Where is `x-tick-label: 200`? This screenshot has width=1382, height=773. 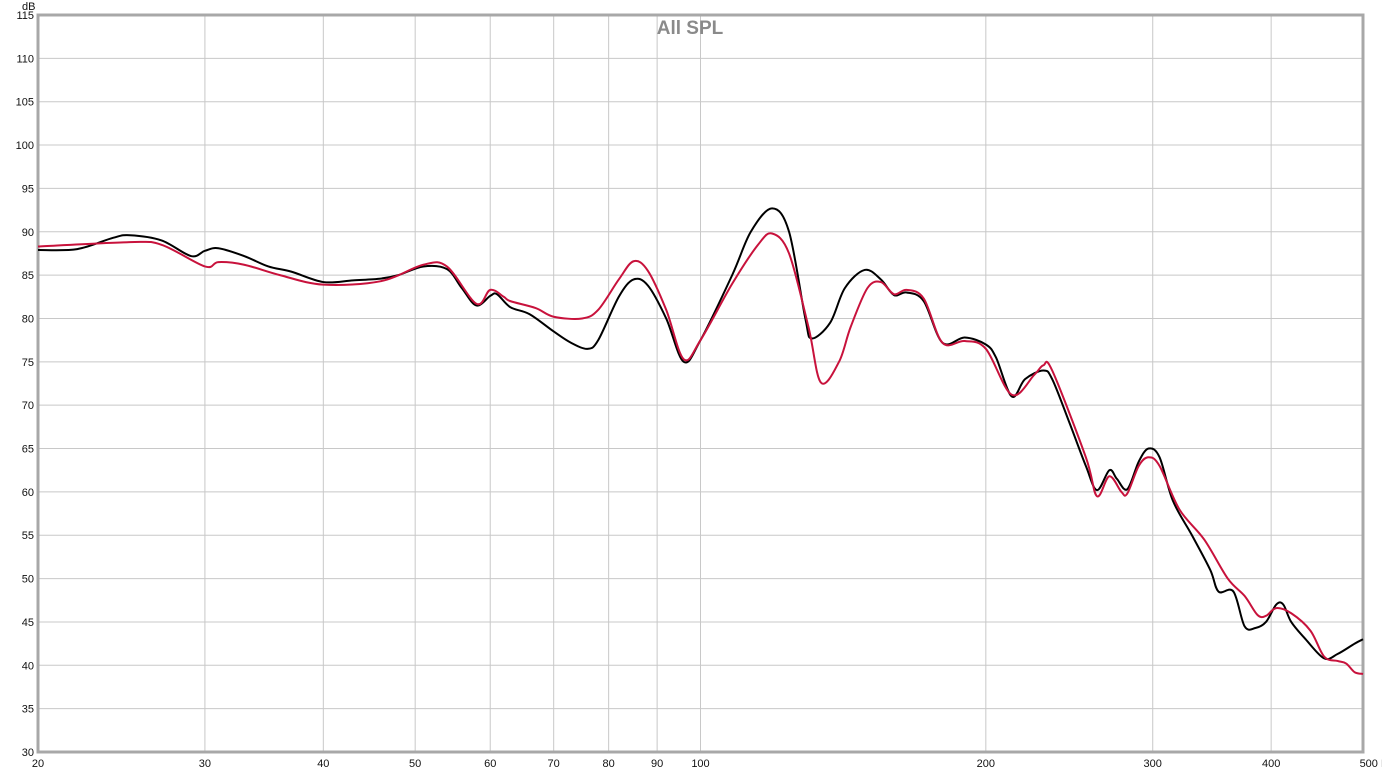 x-tick-label: 200 is located at coordinates (986, 764).